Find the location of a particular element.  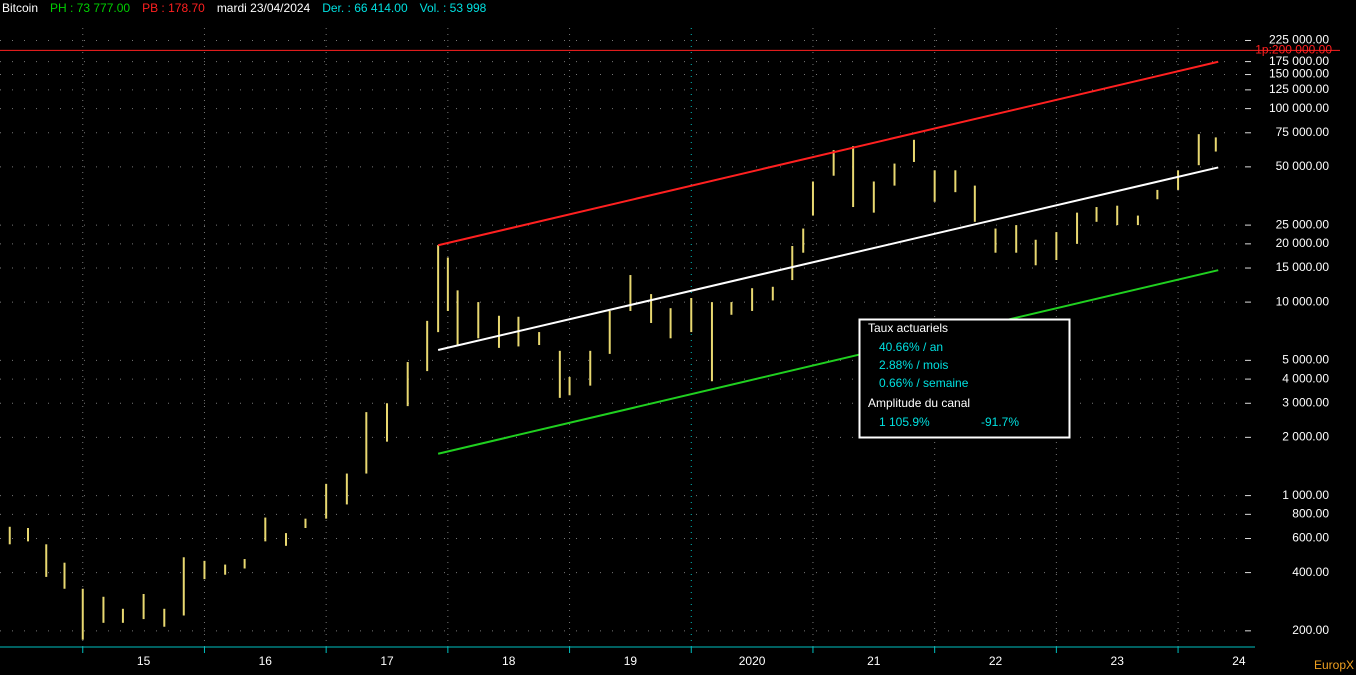

reference-label: 1p:200 000.00 is located at coordinates (1293, 50).